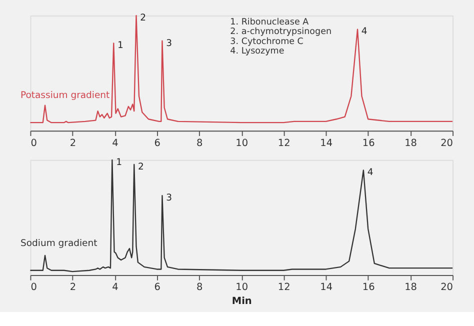 This screenshot has height=326, width=474. Describe the element at coordinates (242, 301) in the screenshot. I see `x-axis-title: Min` at that location.